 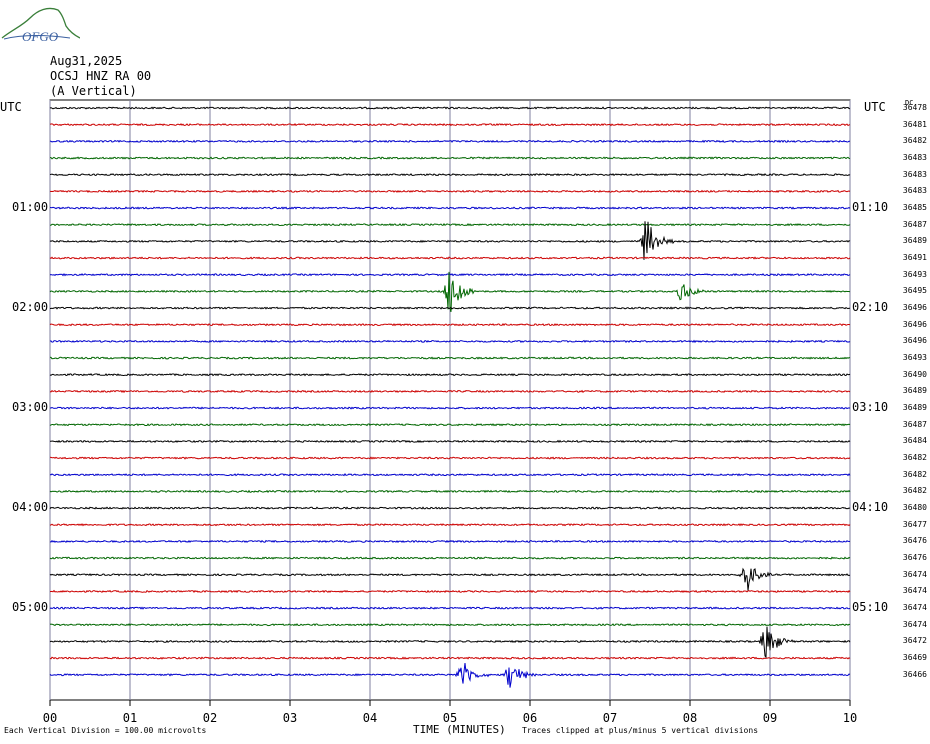 What do you see at coordinates (610, 718) in the screenshot?
I see `x-tick-label: 07` at bounding box center [610, 718].